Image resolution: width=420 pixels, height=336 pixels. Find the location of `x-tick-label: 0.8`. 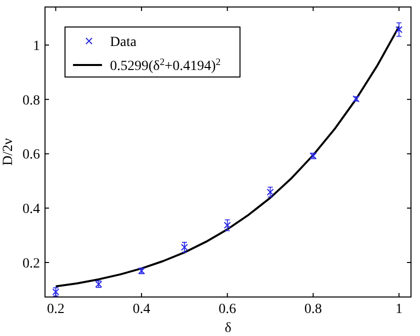

x-tick-label: 0.8 is located at coordinates (313, 309).